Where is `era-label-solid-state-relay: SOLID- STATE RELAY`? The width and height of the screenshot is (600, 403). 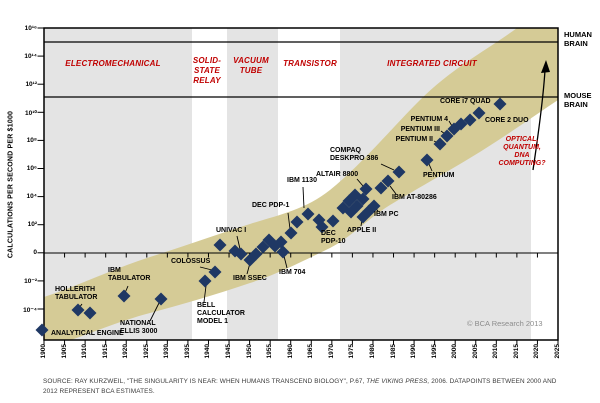
era-label-solid-state-relay: SOLID- STATE RELAY is located at coordinates (207, 70).